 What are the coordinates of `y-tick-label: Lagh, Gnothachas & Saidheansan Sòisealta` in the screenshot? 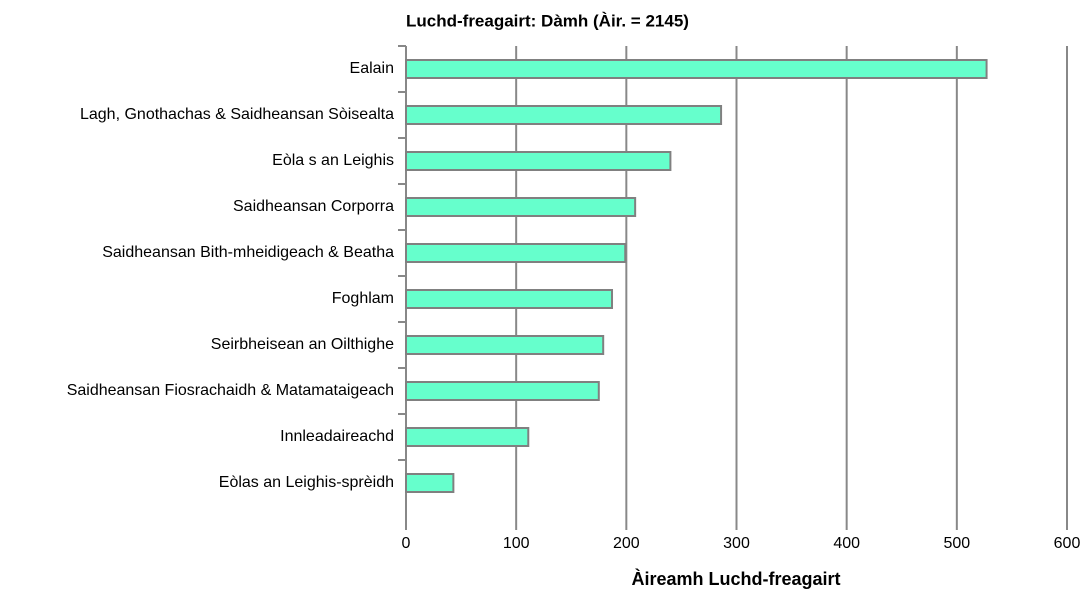 It's located at (237, 114).